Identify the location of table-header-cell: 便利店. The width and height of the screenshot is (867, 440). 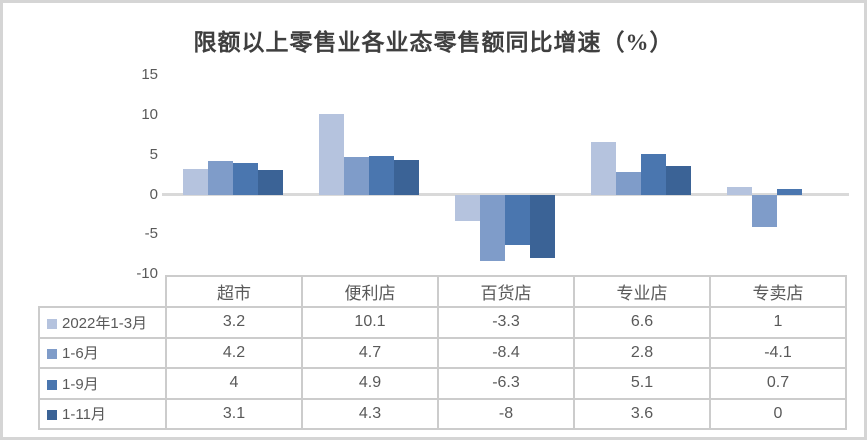
(370, 291).